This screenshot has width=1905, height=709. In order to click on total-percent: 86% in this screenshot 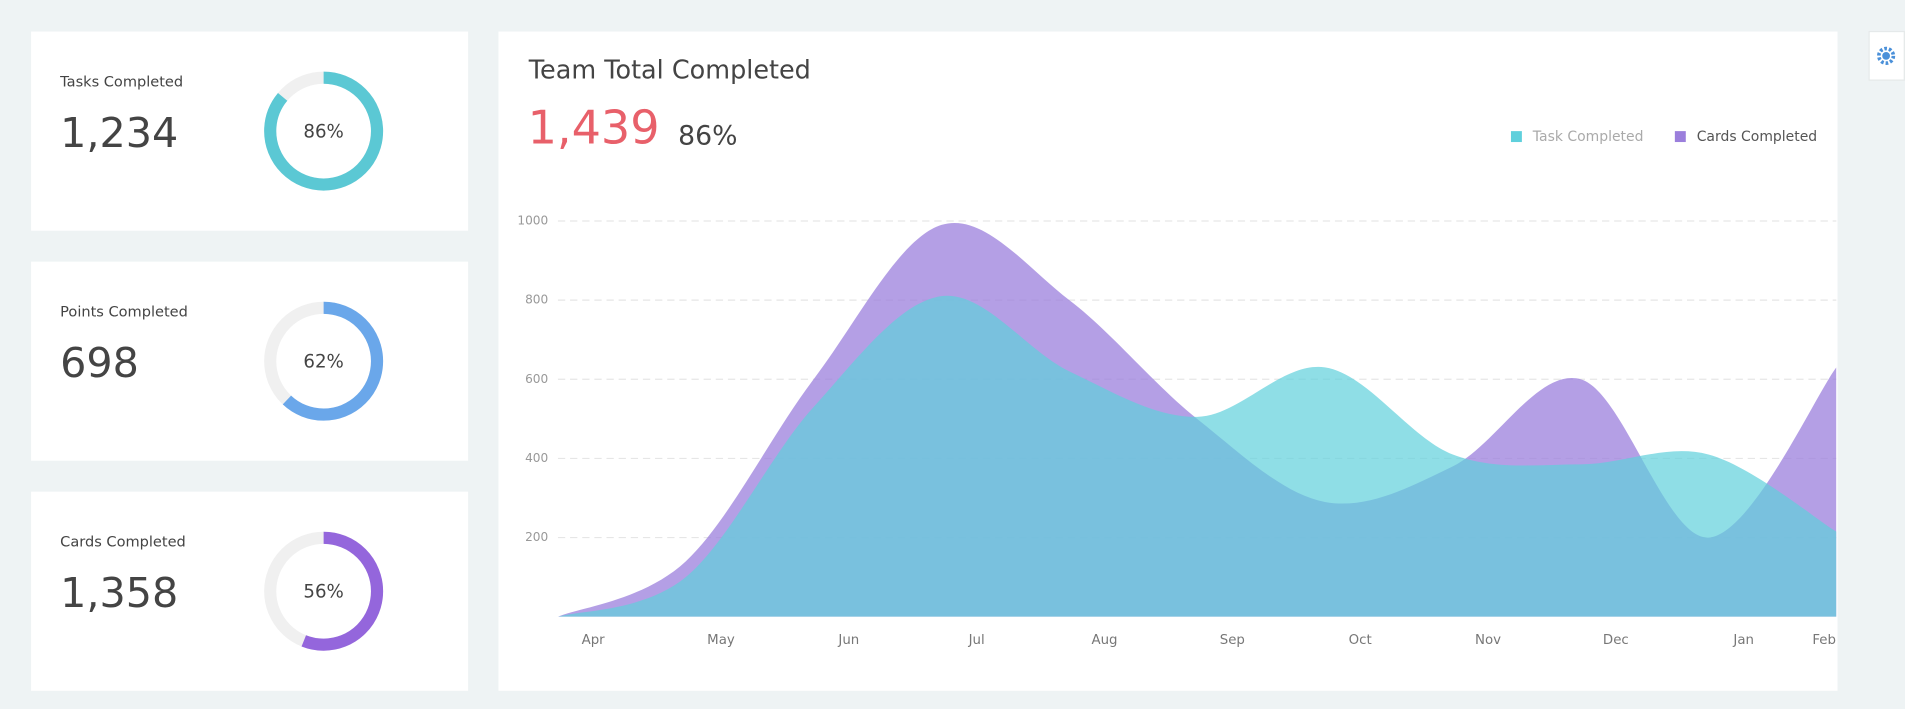, I will do `click(707, 136)`.